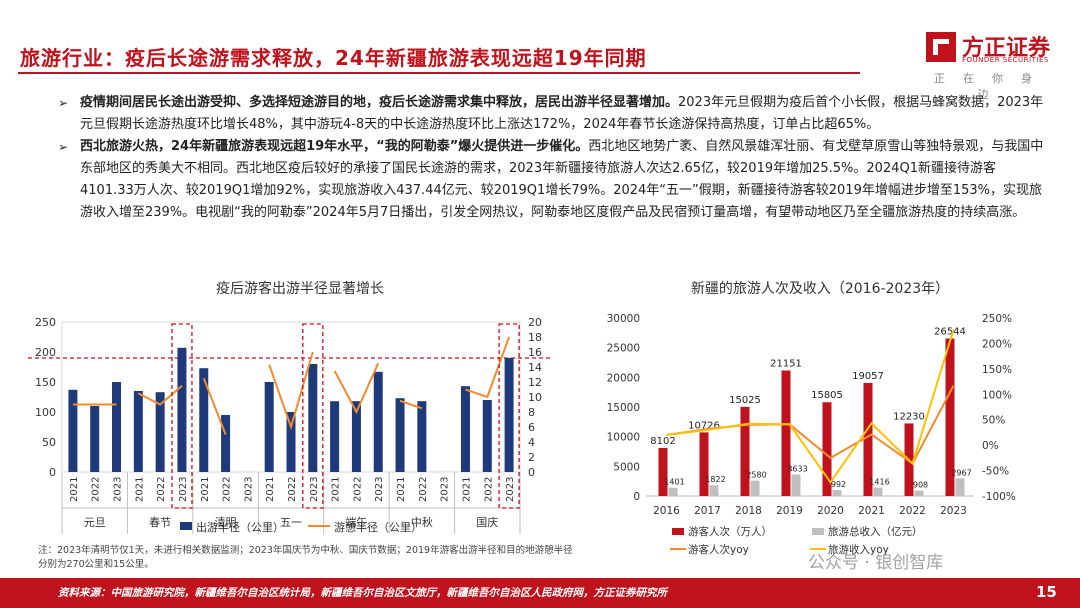  What do you see at coordinates (45, 382) in the screenshot?
I see `y-left-tick-label: 150` at bounding box center [45, 382].